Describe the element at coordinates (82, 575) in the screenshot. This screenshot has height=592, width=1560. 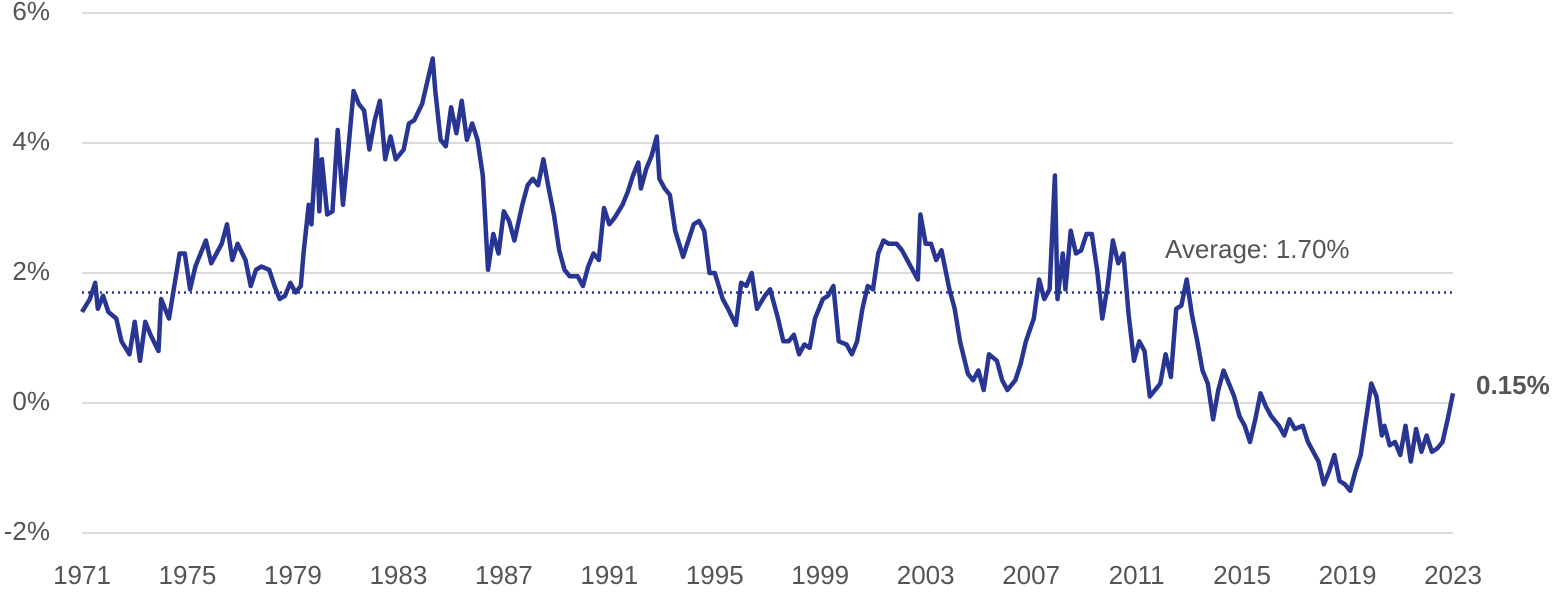
I see `x-tick-label: 1971` at that location.